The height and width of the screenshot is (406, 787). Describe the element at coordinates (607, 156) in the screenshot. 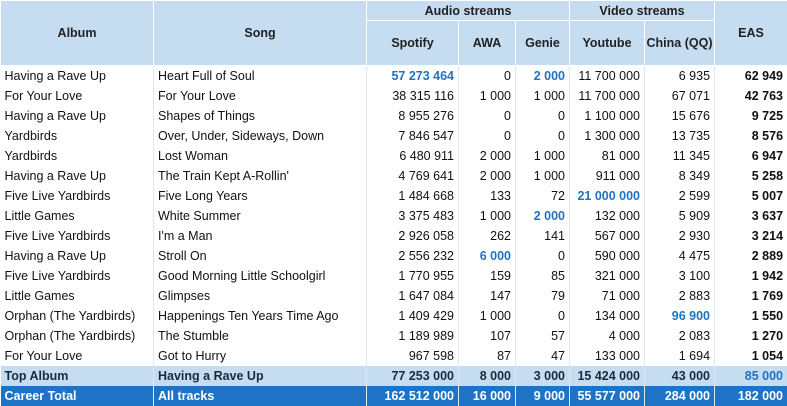

I see `youtube-cell: 81 000` at that location.